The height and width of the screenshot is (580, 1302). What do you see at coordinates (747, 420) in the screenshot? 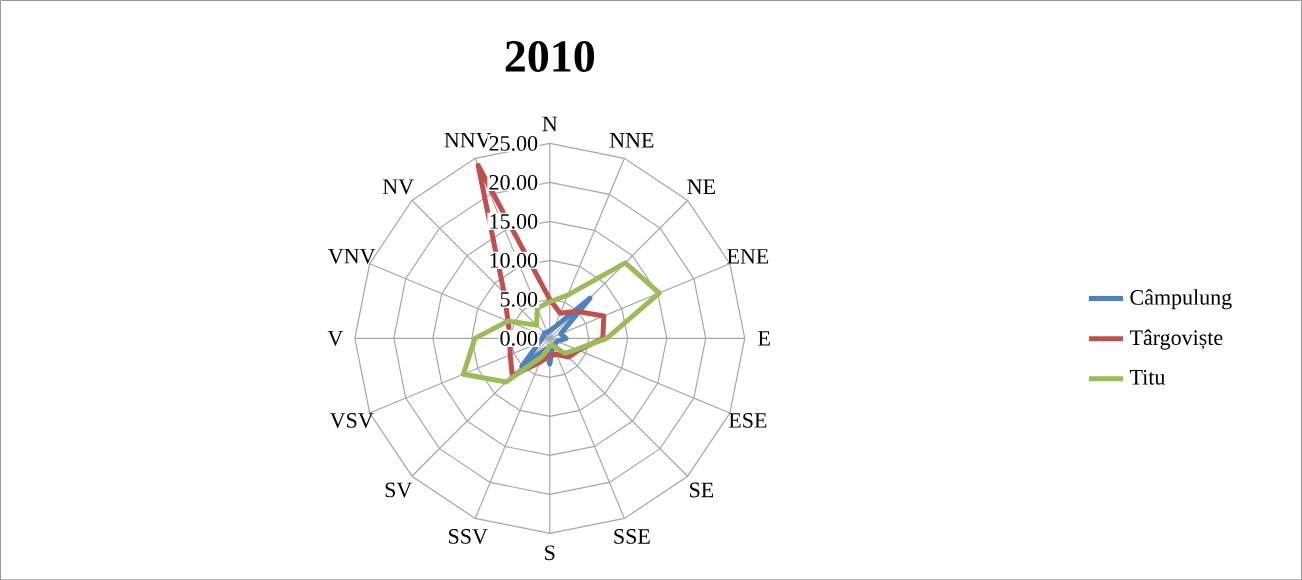
I see `spoke-label: ESE` at bounding box center [747, 420].